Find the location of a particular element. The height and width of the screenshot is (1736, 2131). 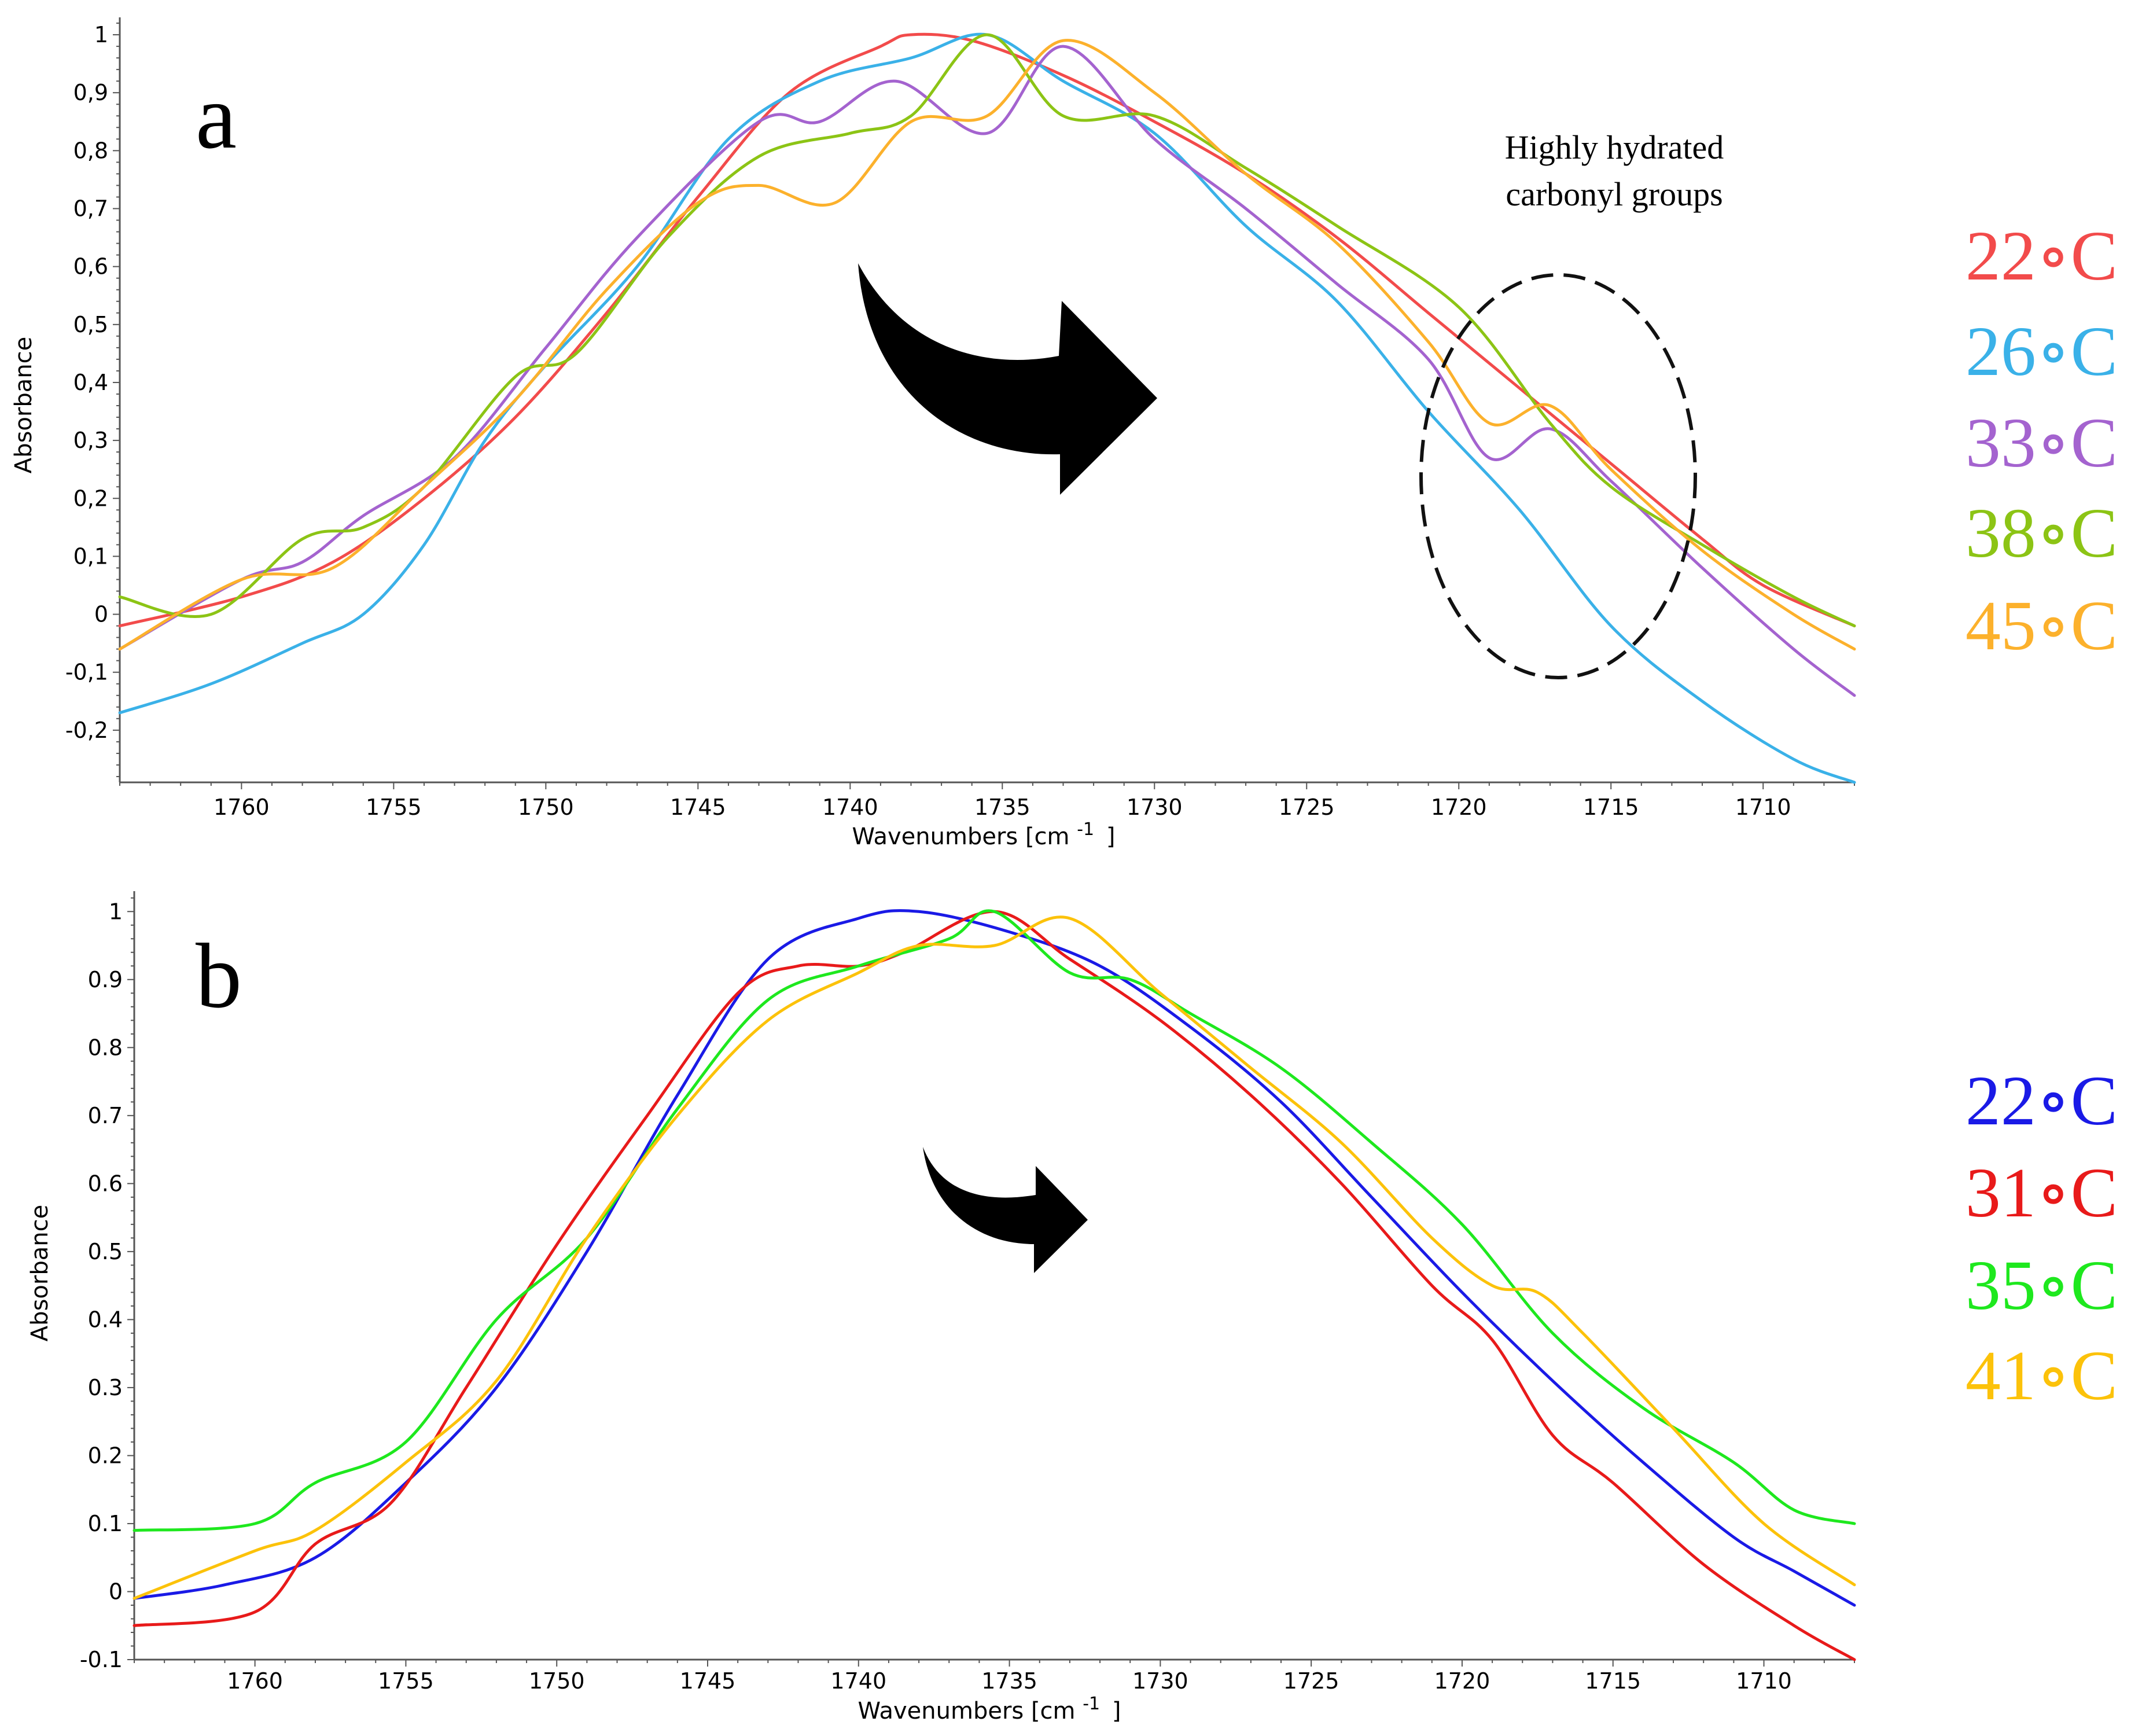

panel-label-b: b is located at coordinates (219, 975).